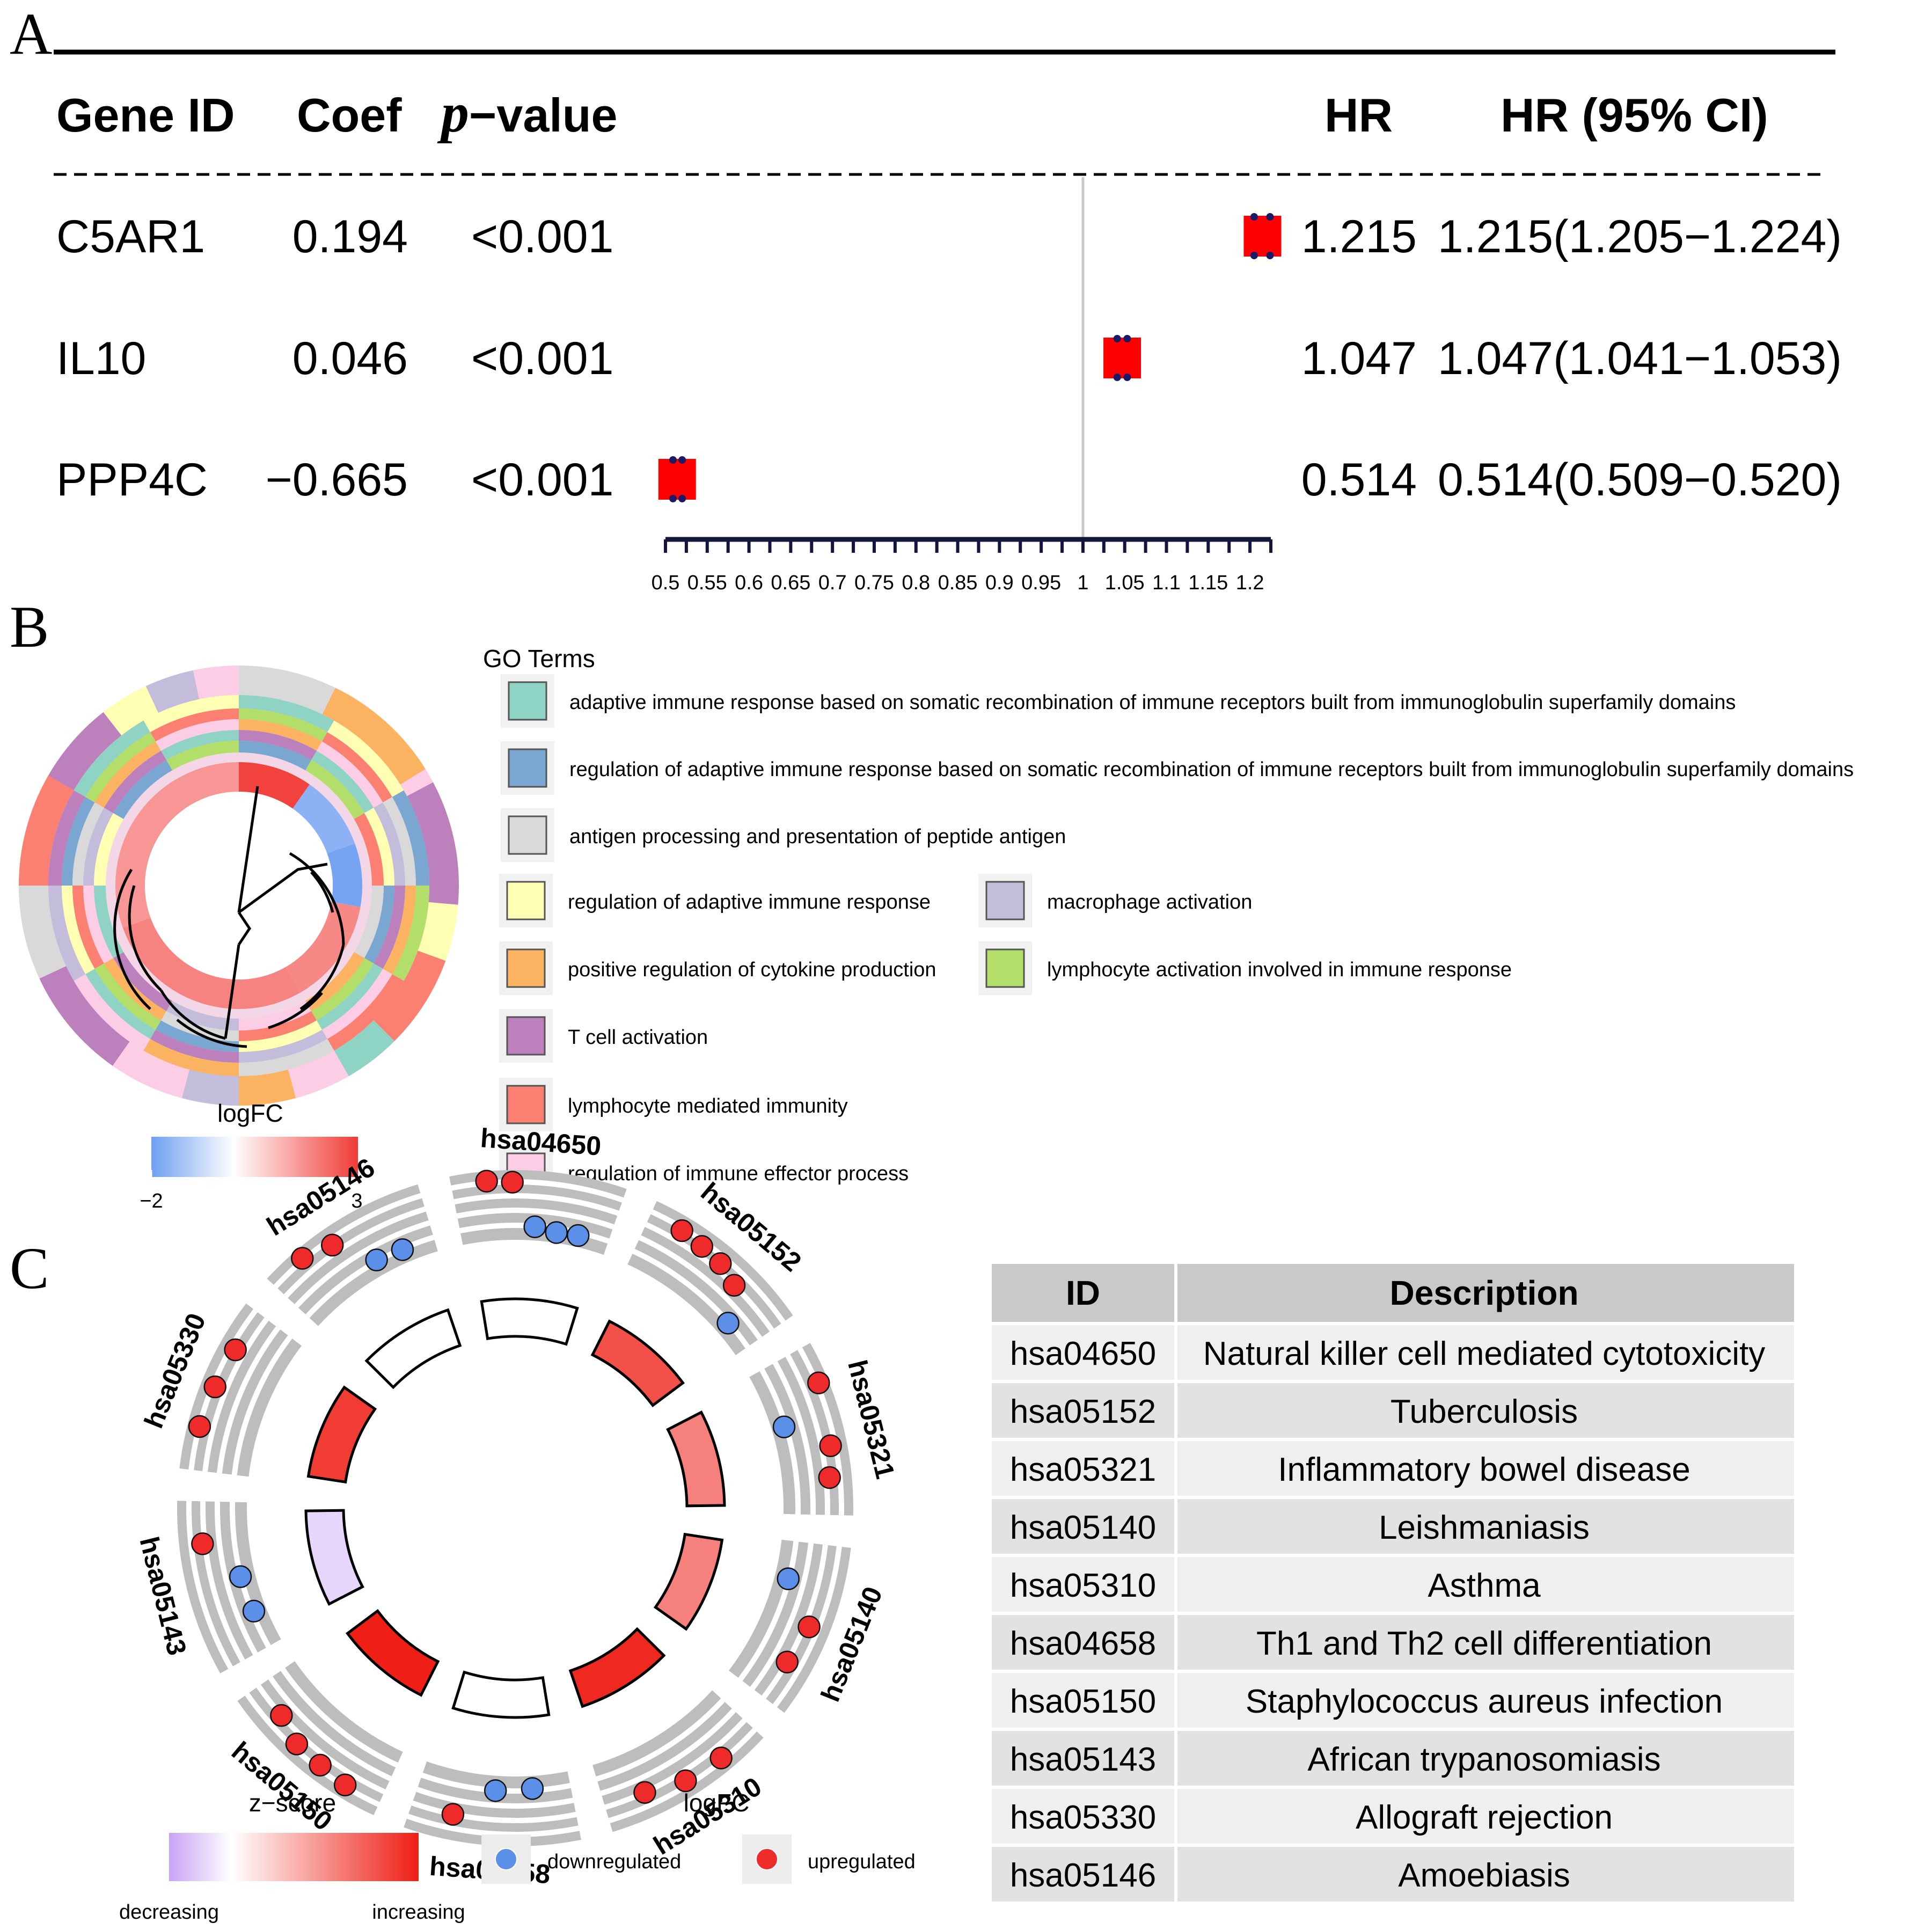  Describe the element at coordinates (862, 1862) in the screenshot. I see `upregulated-label: upregulated` at that location.